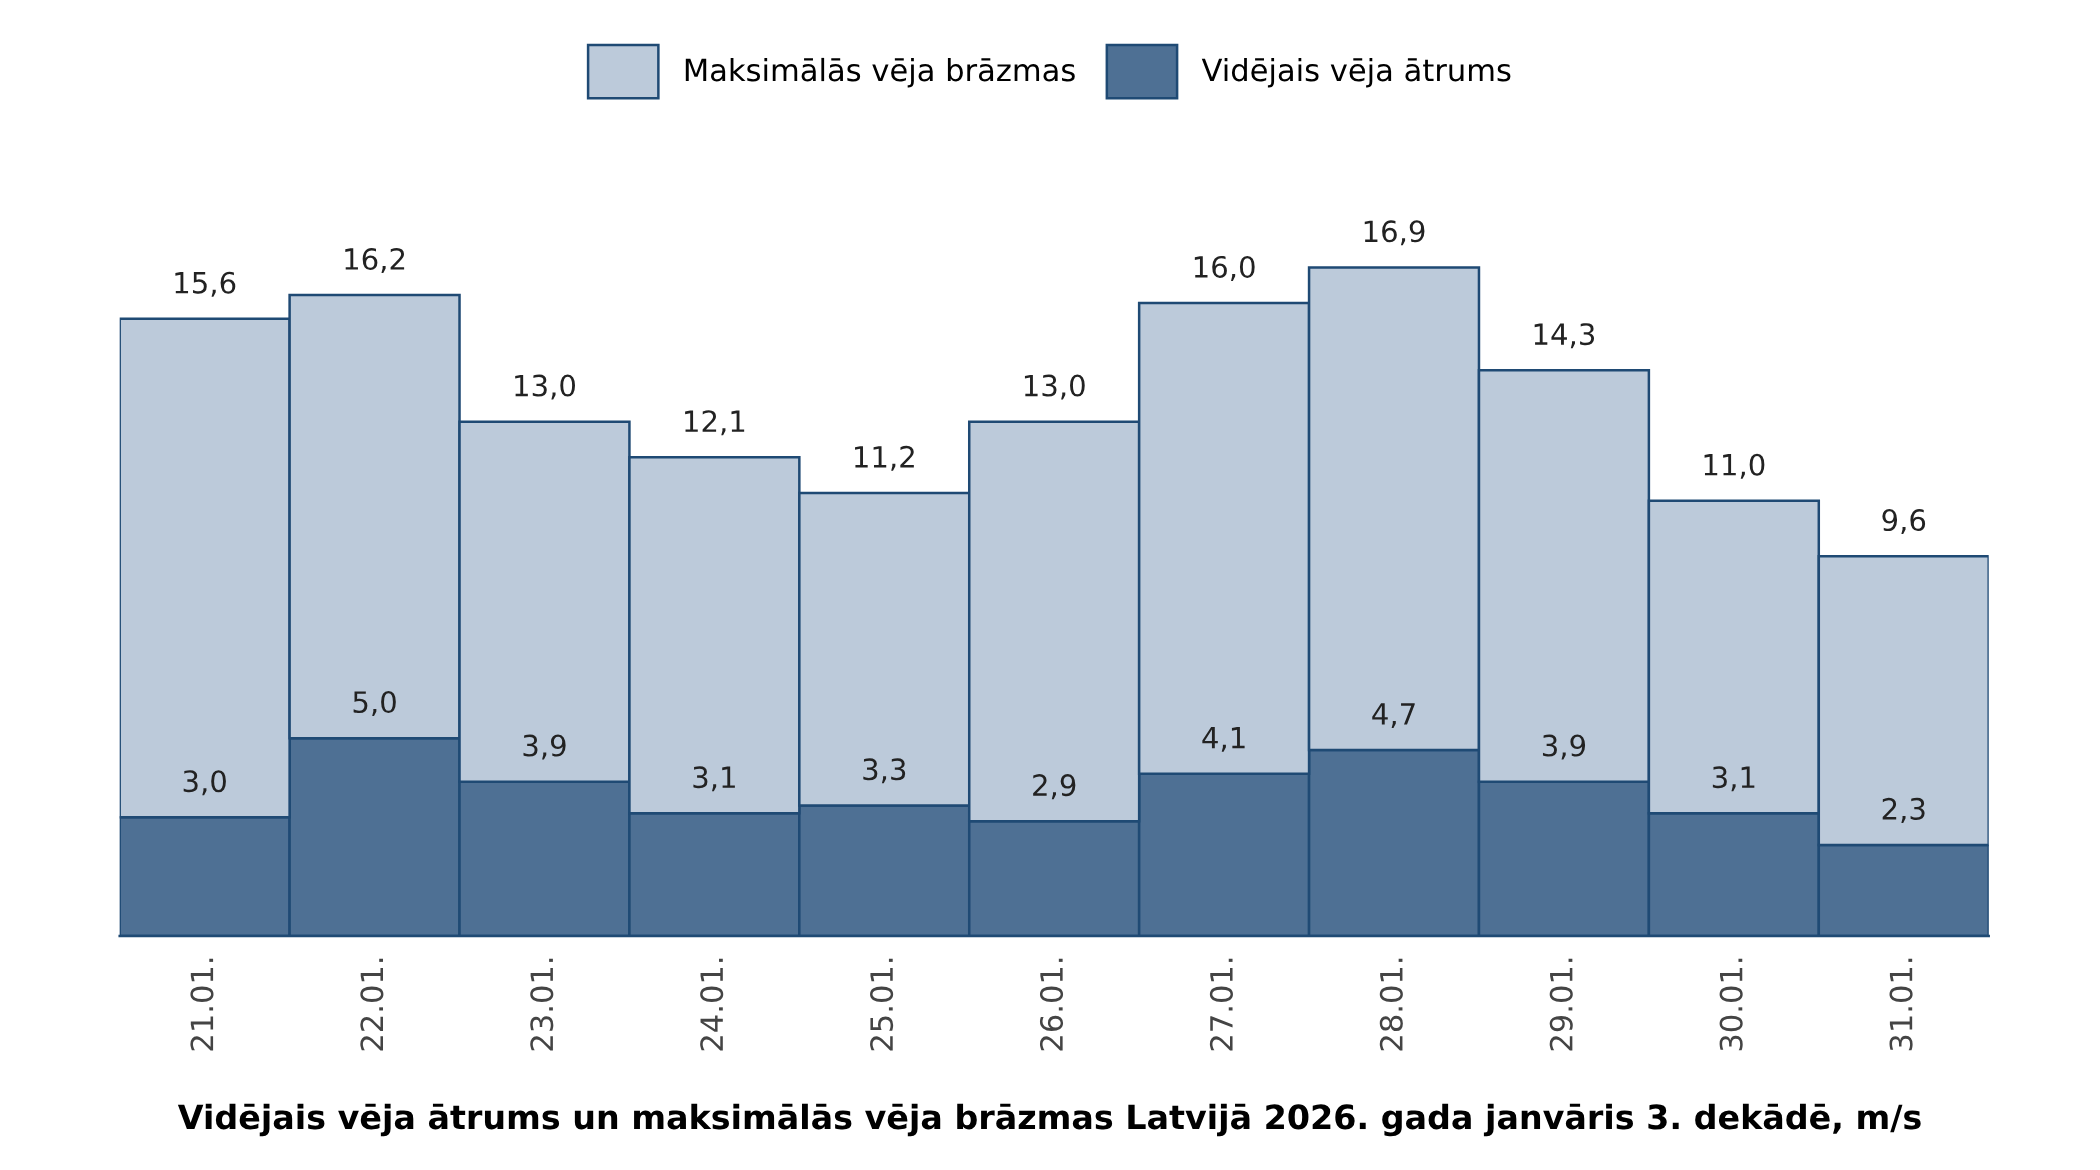  Describe the element at coordinates (1394, 233) in the screenshot. I see `total-label: 16,9` at that location.